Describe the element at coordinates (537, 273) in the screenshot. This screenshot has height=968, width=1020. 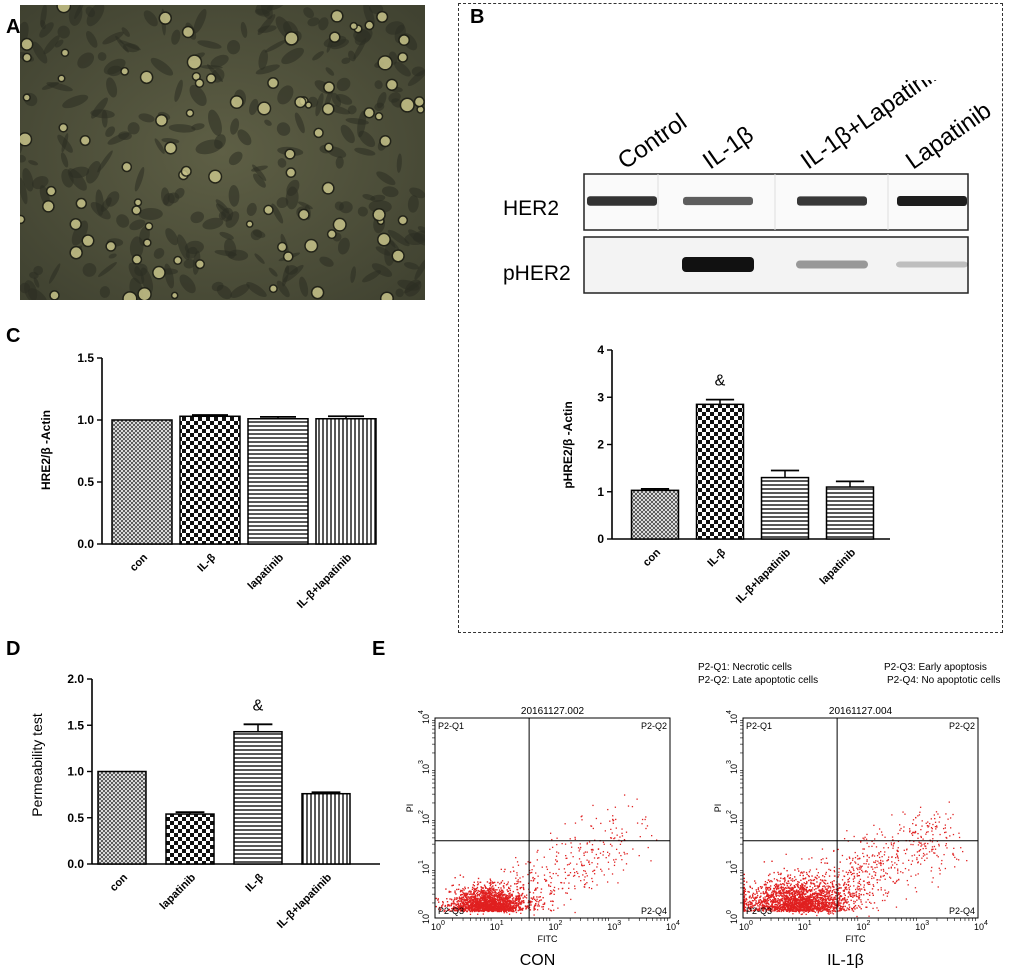
I see `row-label-pher2: pHER2` at that location.